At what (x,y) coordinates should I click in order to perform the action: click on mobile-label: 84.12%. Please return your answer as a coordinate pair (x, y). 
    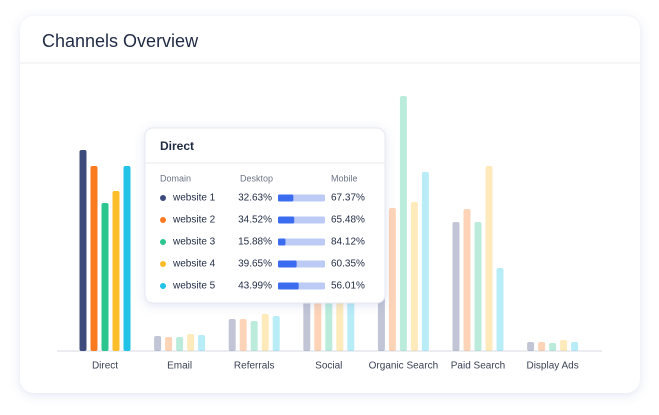
    Looking at the image, I should click on (348, 242).